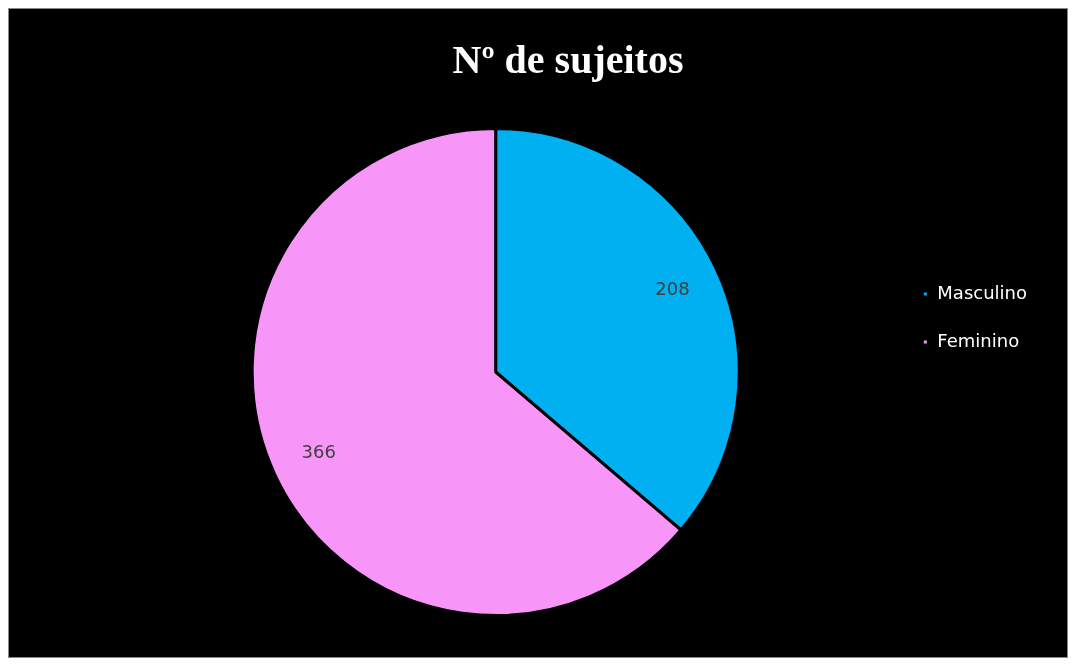 Image resolution: width=1074 pixels, height=664 pixels. I want to click on chart-title: Nº de sujeitos, so click(568, 60).